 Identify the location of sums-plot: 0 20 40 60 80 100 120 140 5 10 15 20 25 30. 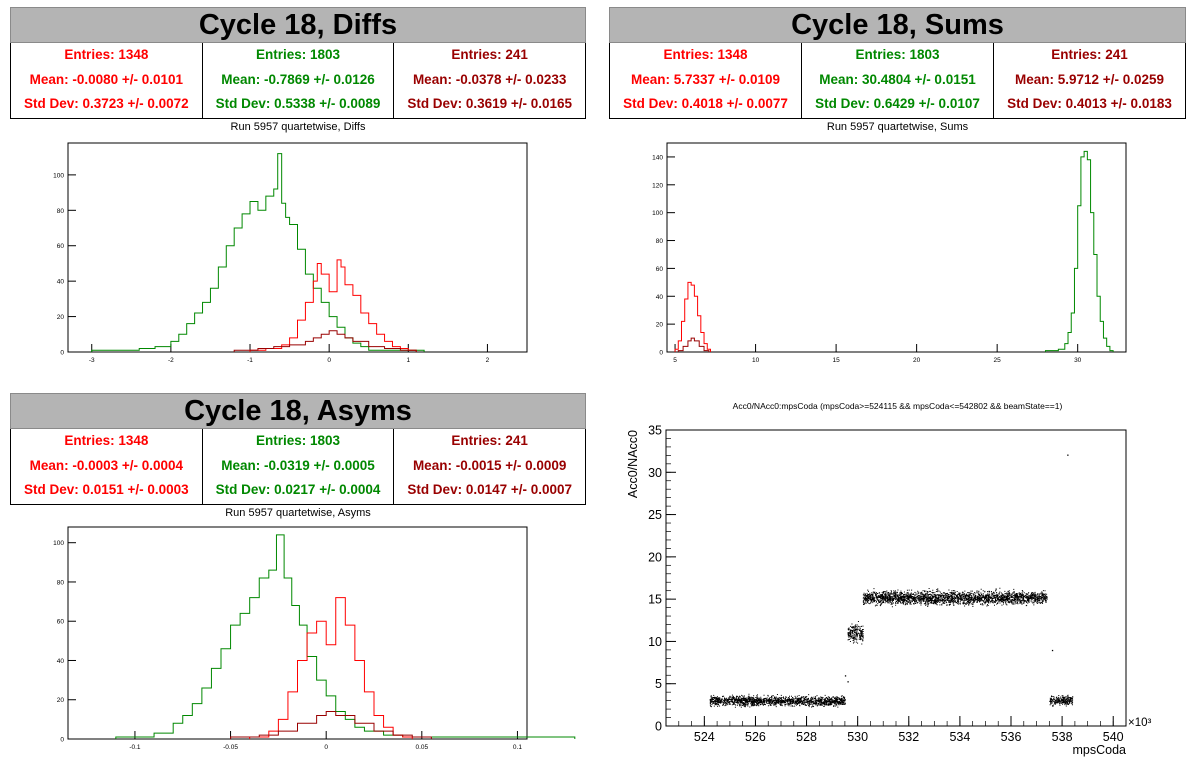
(889, 253).